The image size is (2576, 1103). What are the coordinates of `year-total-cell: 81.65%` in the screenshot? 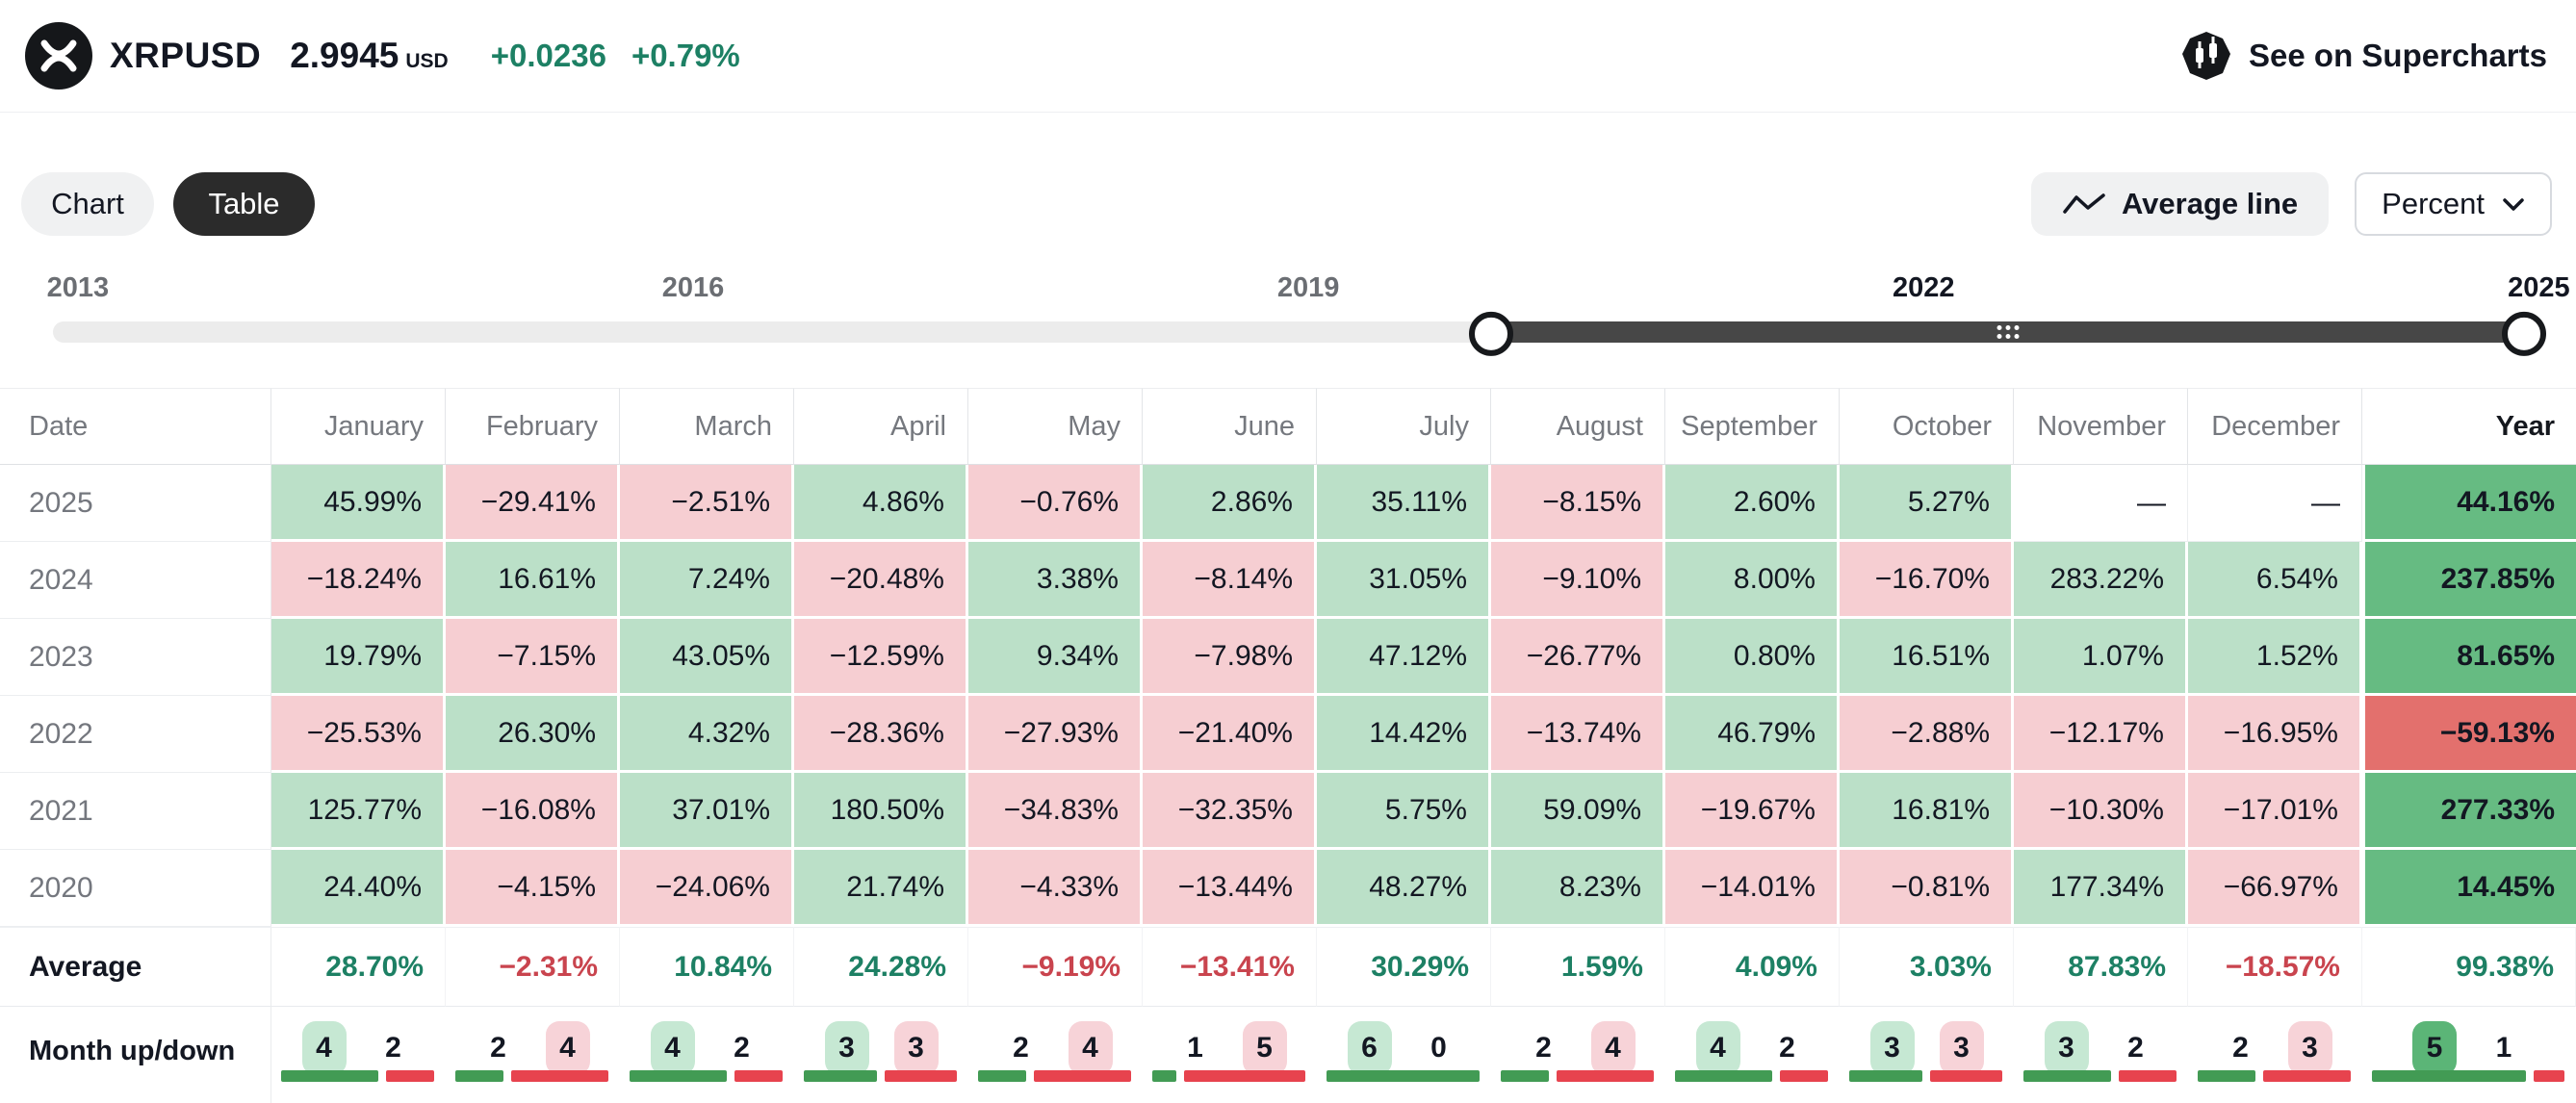 It's located at (2469, 657).